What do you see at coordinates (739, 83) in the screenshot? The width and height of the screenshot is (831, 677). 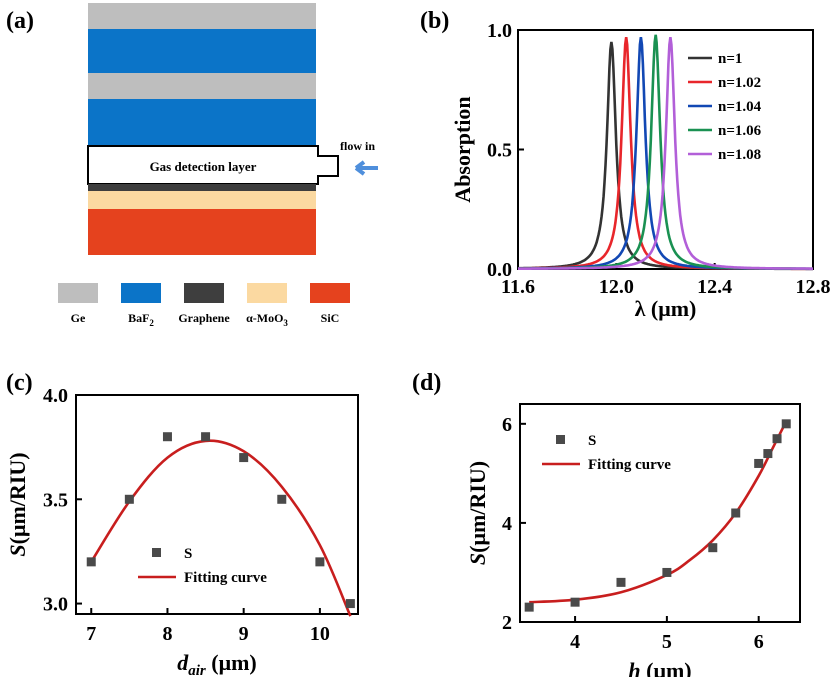 I see `b-legend-label-1: n=1.02` at bounding box center [739, 83].